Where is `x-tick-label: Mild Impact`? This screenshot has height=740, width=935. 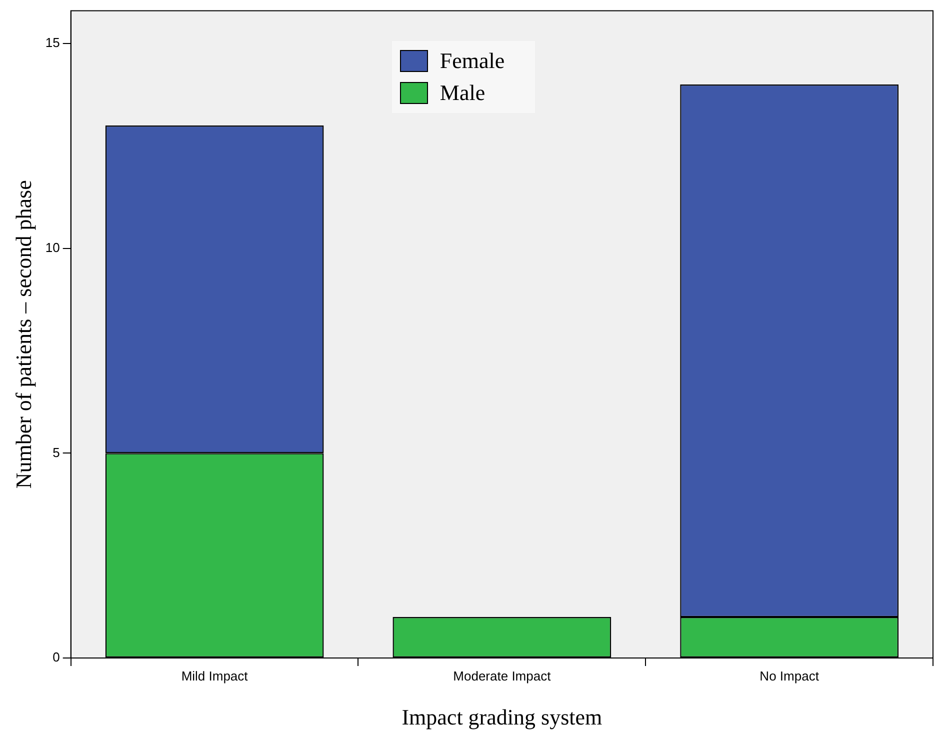
x-tick-label: Mild Impact is located at coordinates (214, 676).